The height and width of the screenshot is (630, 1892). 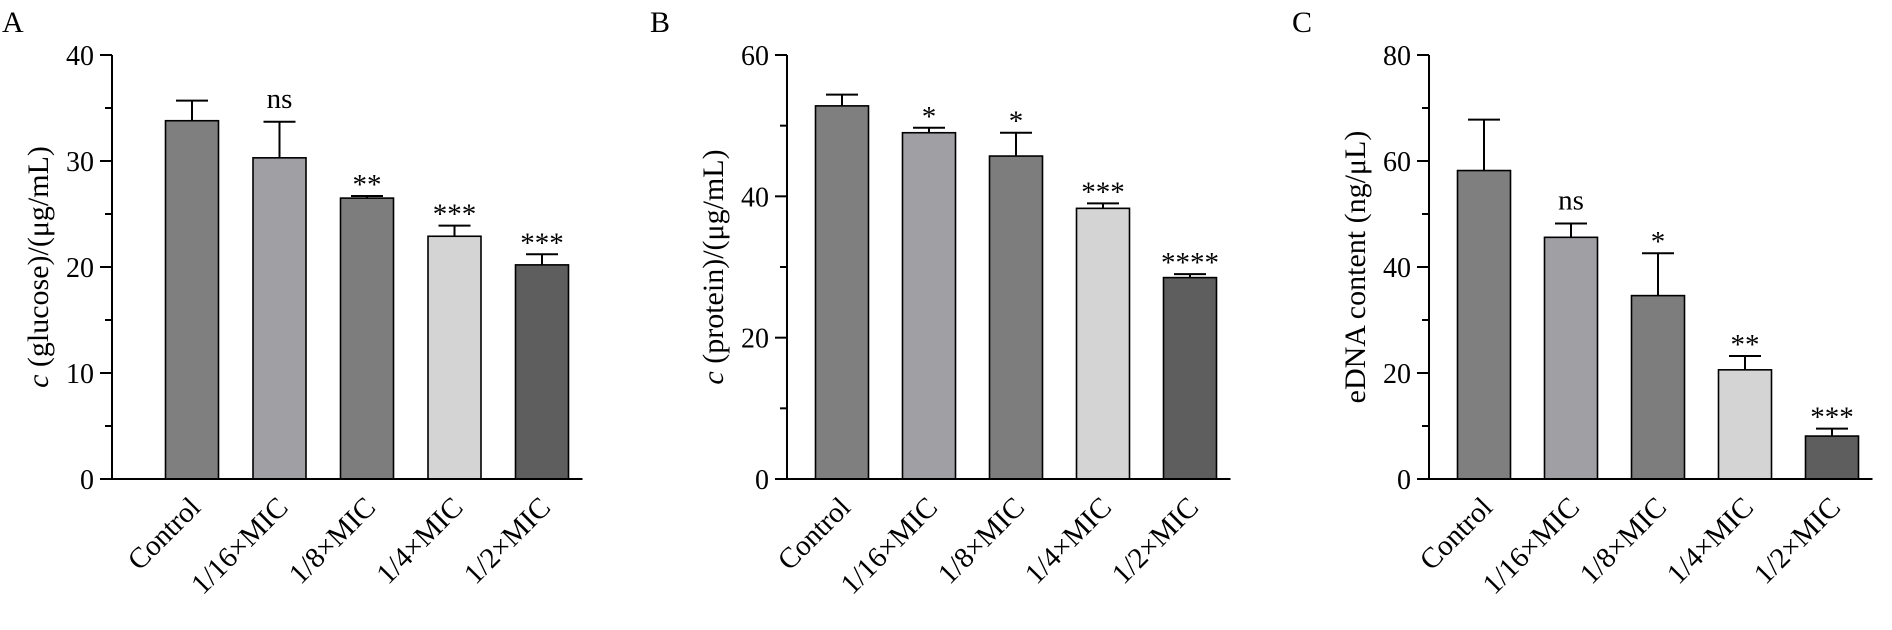 I want to click on significance-label: ****, so click(x=1190, y=263).